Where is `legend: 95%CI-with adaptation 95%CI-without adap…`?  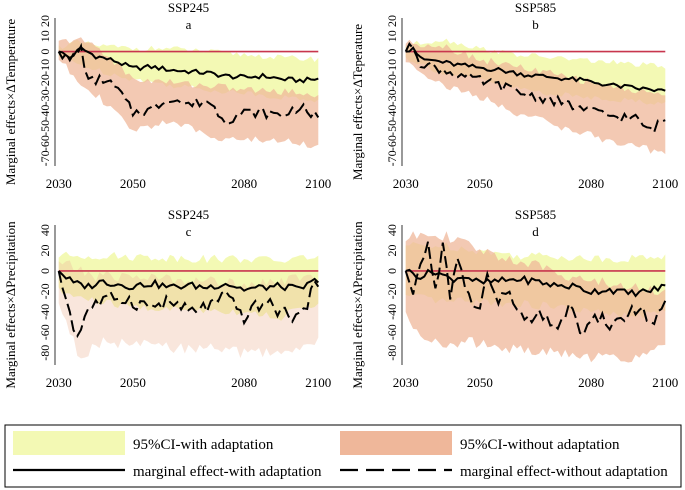
legend: 95%CI-with adaptation 95%CI-without adap… is located at coordinates (343, 456).